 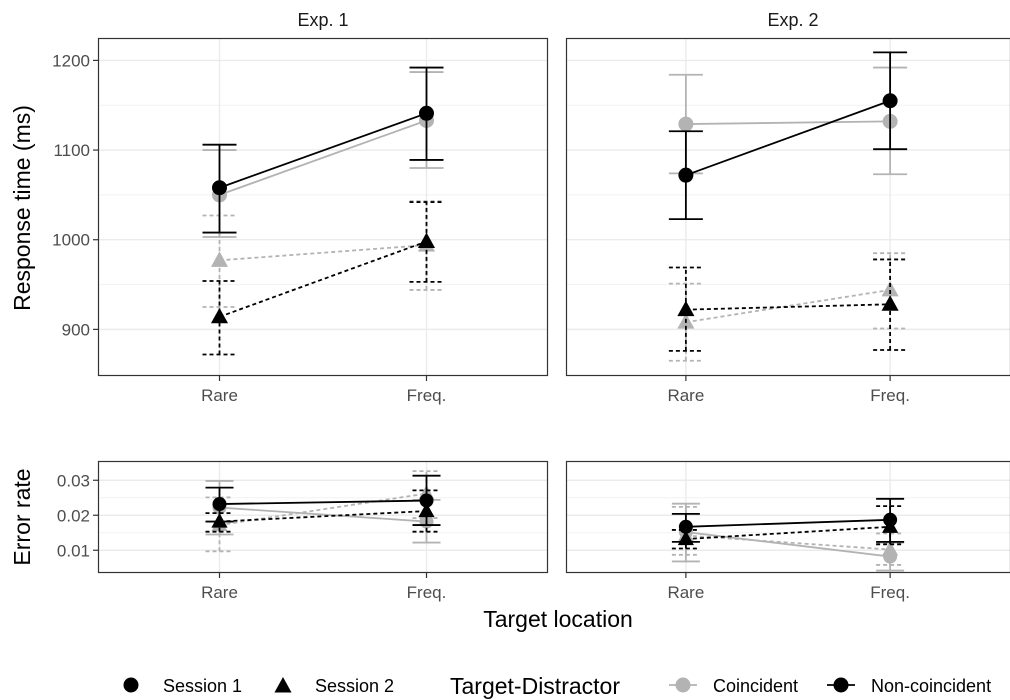 I want to click on panel-title-exp2: Exp. 2, so click(x=792, y=20).